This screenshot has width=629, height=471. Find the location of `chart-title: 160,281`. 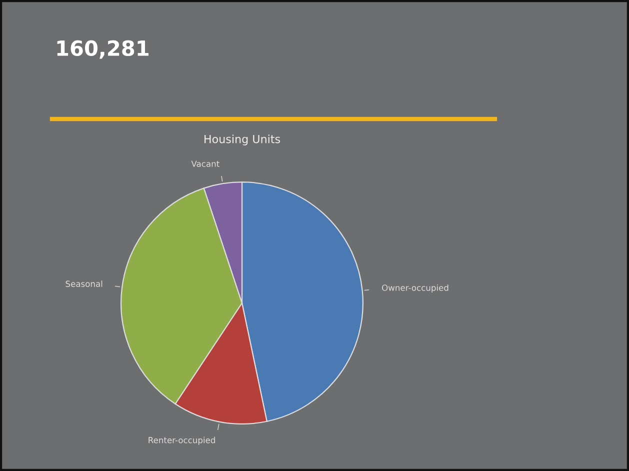

chart-title: 160,281 is located at coordinates (102, 49).